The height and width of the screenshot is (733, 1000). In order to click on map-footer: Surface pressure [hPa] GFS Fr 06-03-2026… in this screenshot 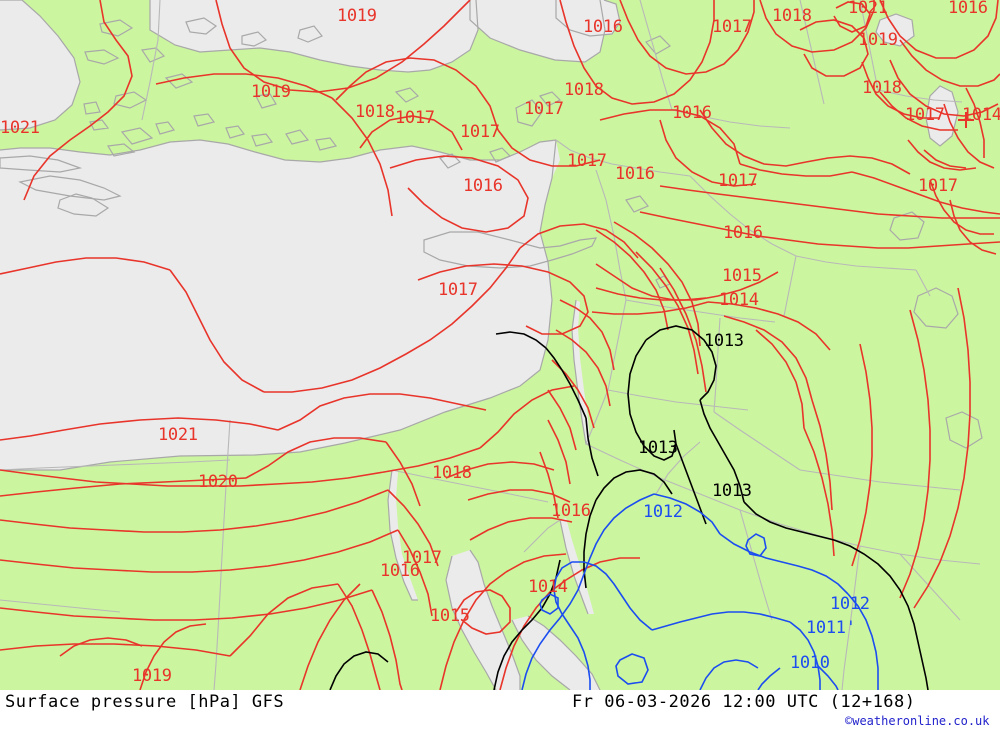, I will do `click(500, 711)`.